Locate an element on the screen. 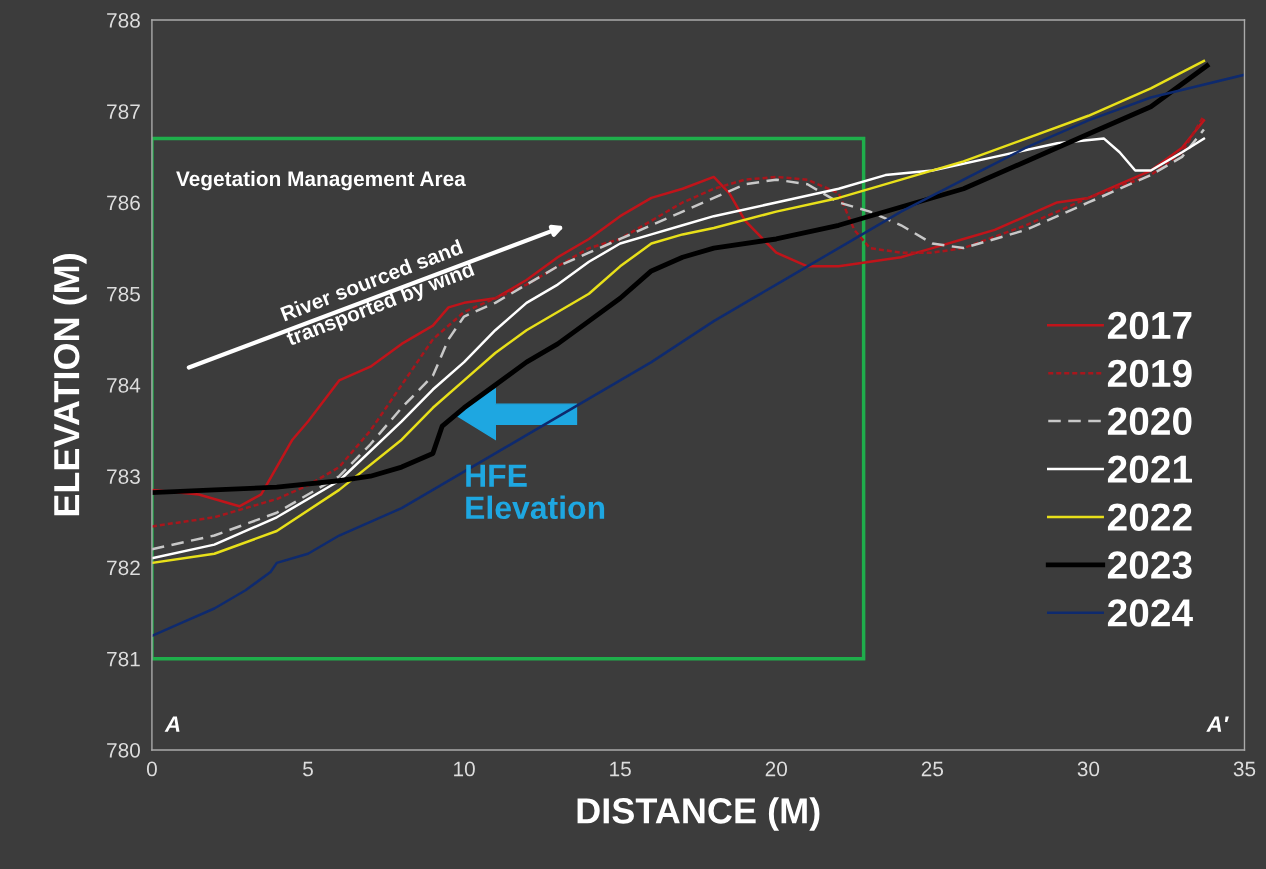 The height and width of the screenshot is (869, 1266). x-tick-label: 0 is located at coordinates (151, 769).